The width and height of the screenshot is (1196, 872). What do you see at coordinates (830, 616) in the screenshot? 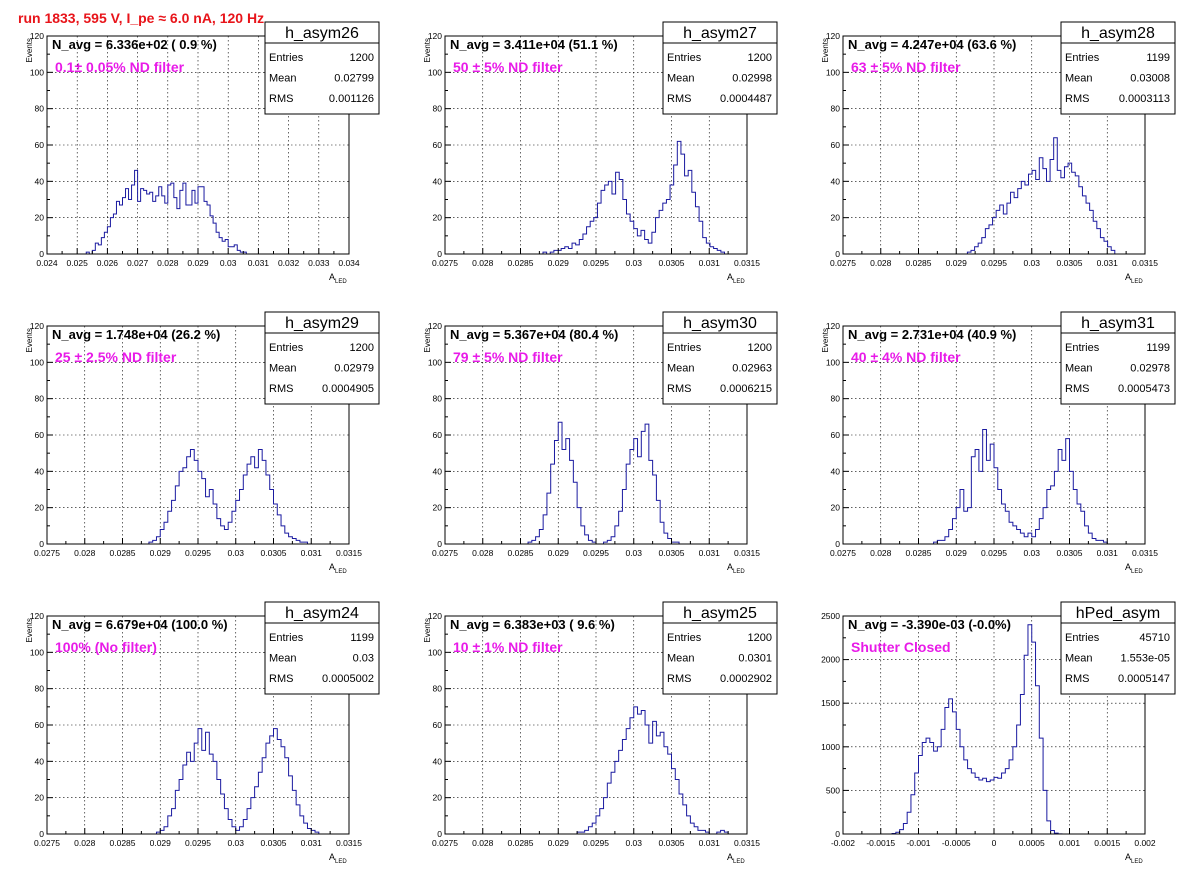
I see `y-tick-label: 2500` at bounding box center [830, 616].